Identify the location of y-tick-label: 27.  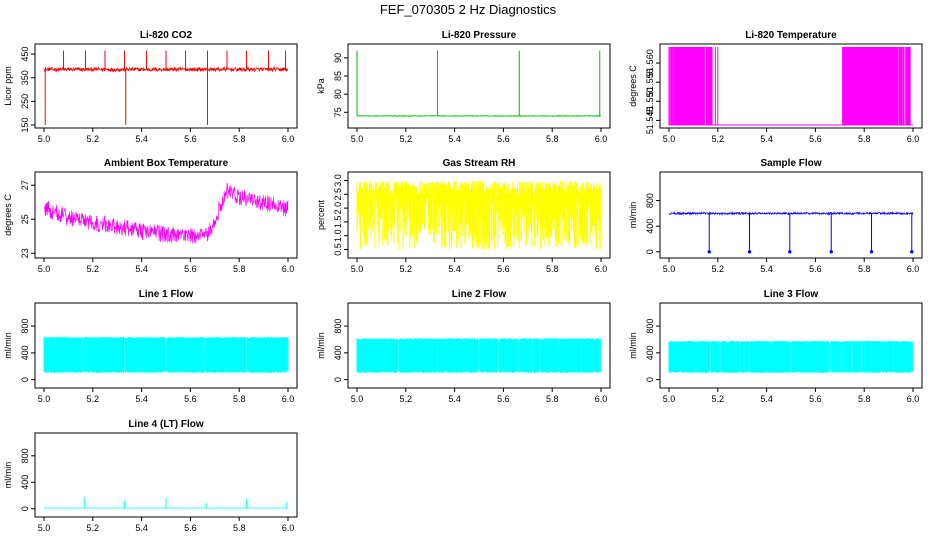
(25, 185).